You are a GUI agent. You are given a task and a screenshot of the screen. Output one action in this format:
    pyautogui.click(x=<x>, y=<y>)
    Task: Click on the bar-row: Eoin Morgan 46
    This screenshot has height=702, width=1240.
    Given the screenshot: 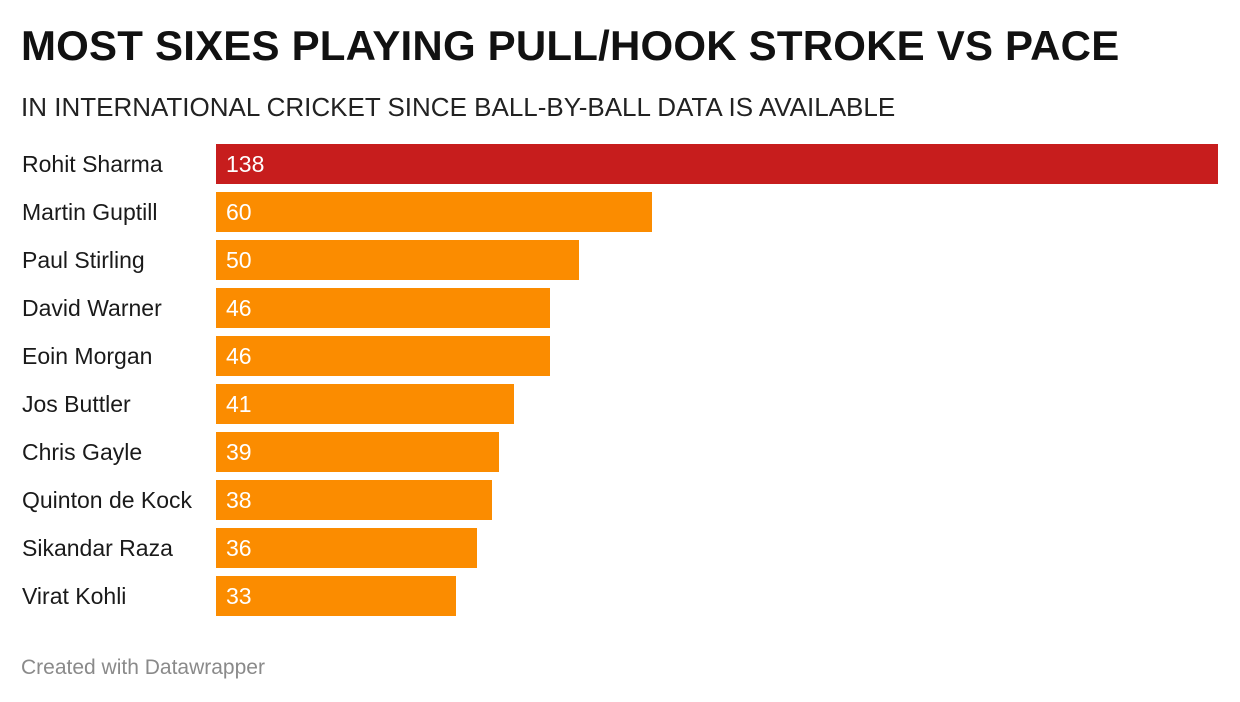 What is the action you would take?
    pyautogui.click(x=286, y=356)
    